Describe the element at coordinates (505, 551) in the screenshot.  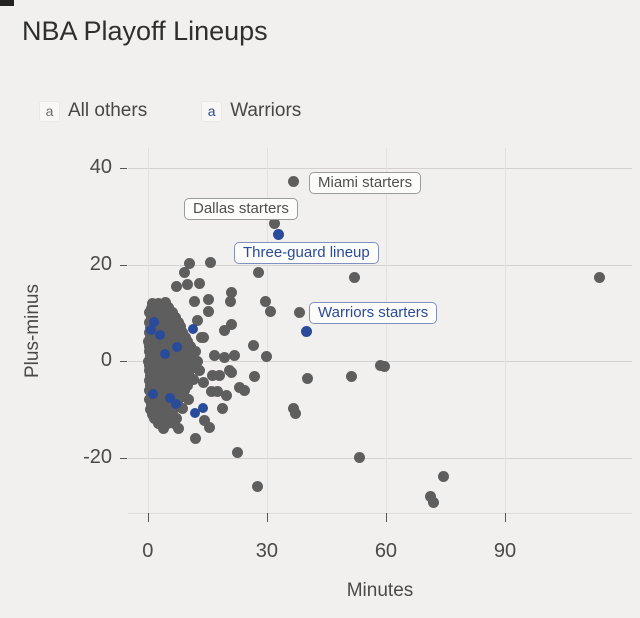
I see `x-tick-label: 90` at that location.